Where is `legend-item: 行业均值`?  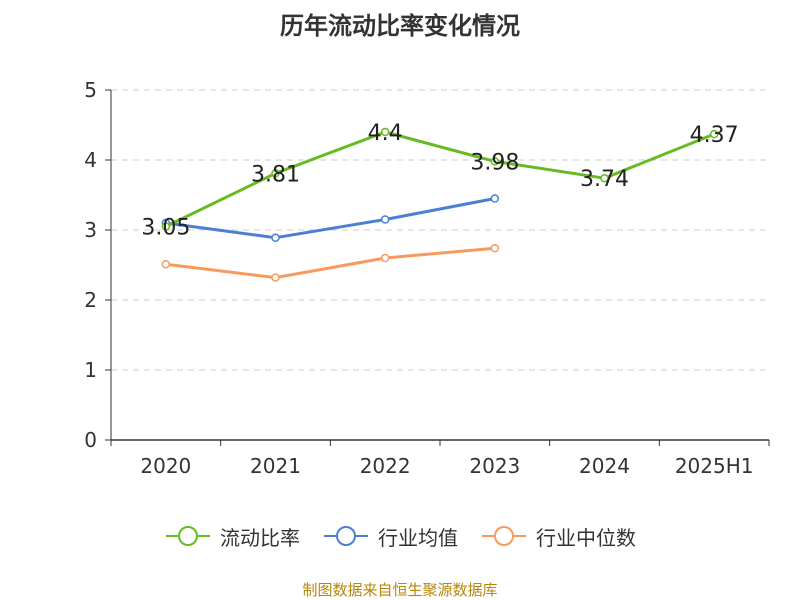
legend-item: 行业均值 is located at coordinates (390, 536).